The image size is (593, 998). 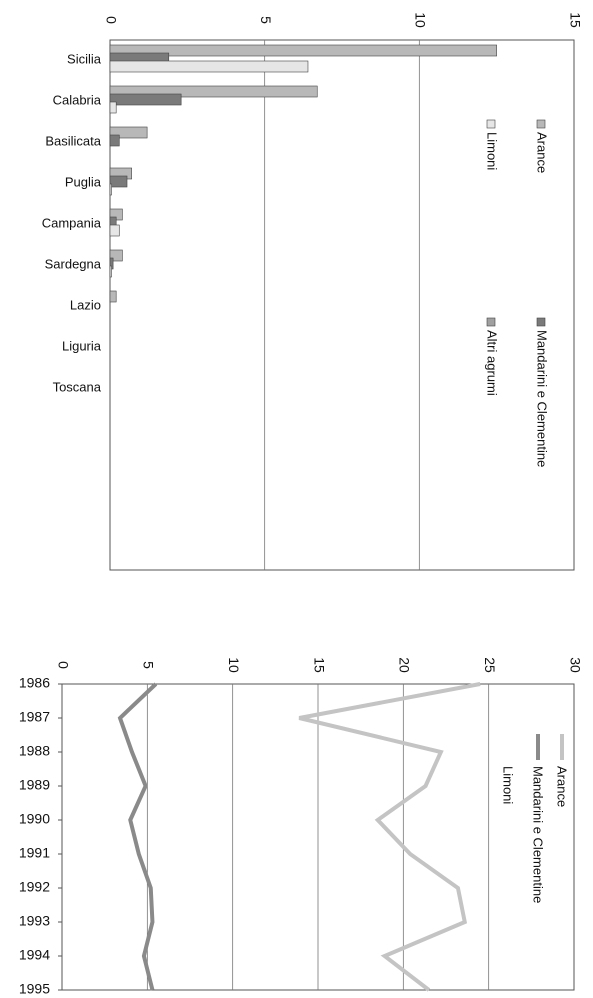 I want to click on bar-mandarini-e-clementine-basilicata, so click(x=114, y=140).